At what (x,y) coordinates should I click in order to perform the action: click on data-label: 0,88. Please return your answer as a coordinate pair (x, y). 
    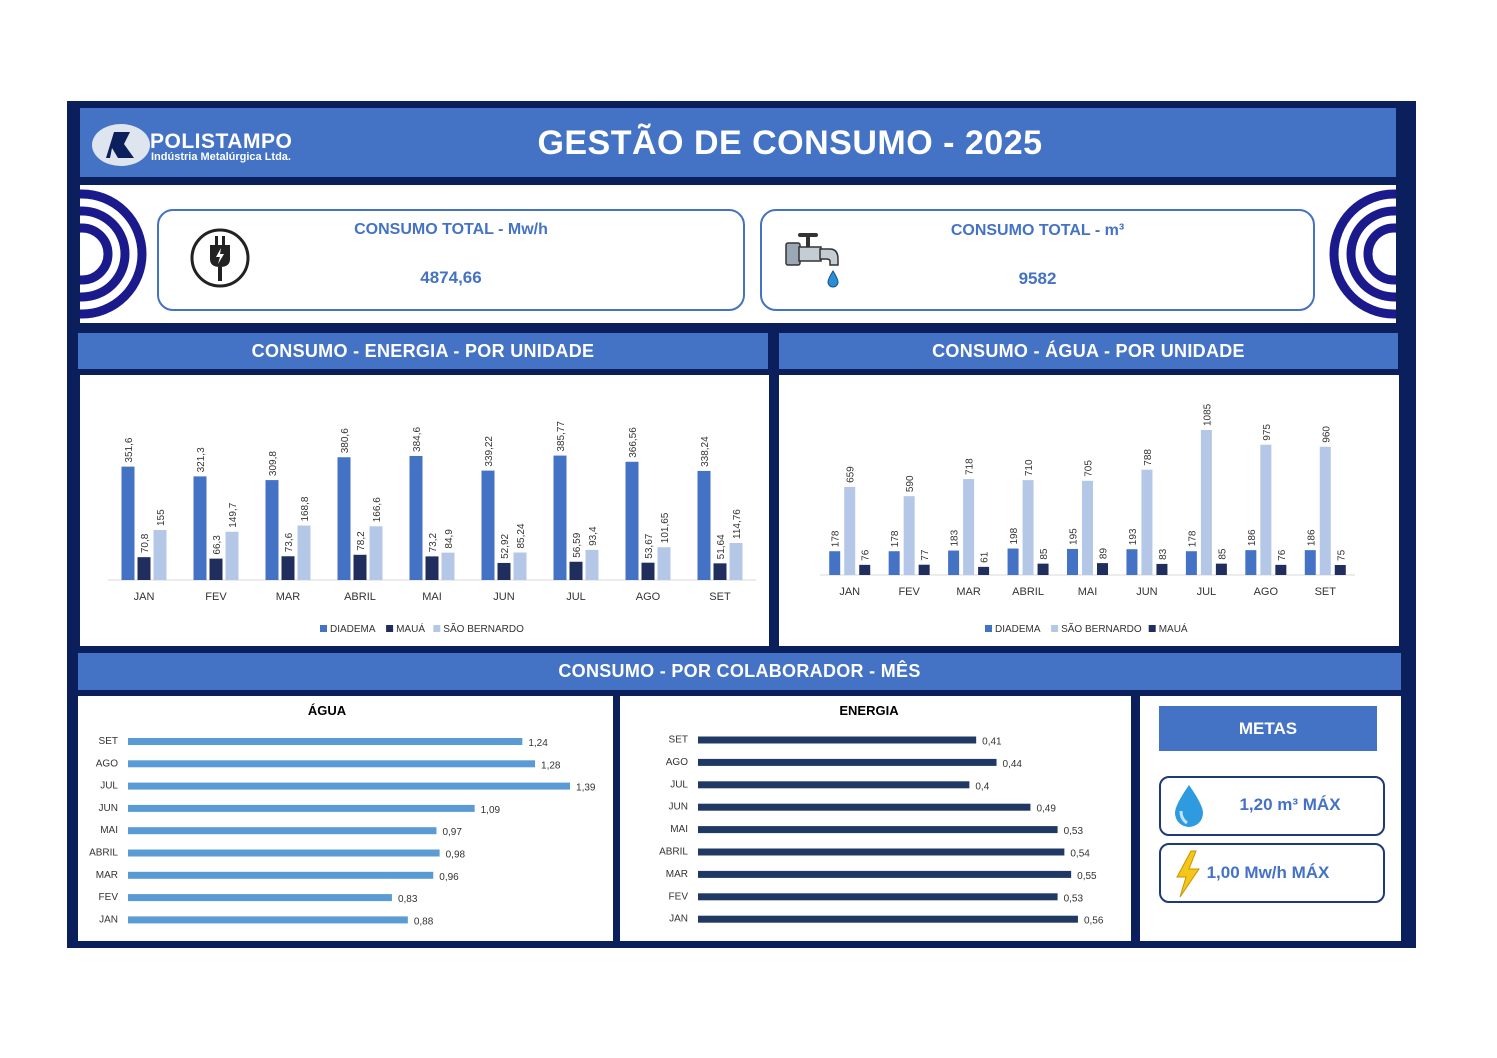
    Looking at the image, I should click on (424, 921).